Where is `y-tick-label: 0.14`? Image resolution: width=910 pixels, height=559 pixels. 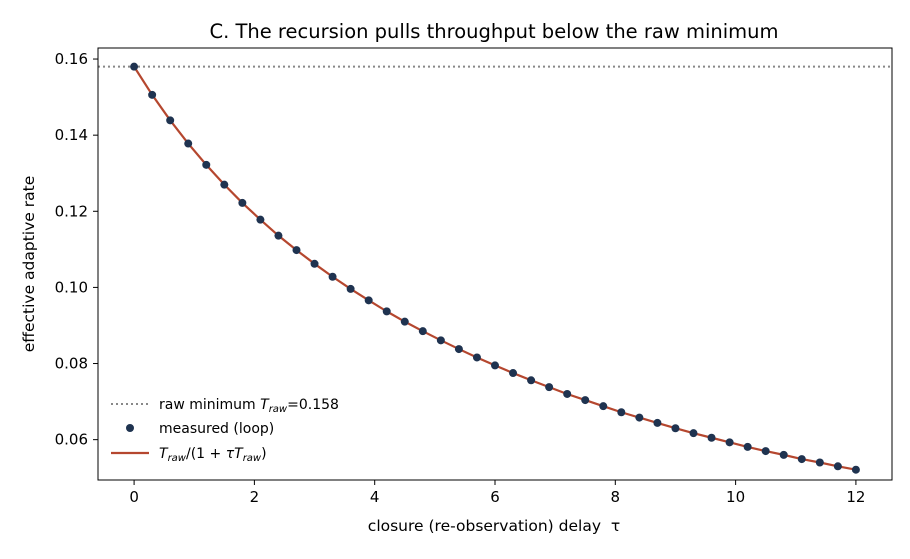
y-tick-label: 0.14 is located at coordinates (71, 135).